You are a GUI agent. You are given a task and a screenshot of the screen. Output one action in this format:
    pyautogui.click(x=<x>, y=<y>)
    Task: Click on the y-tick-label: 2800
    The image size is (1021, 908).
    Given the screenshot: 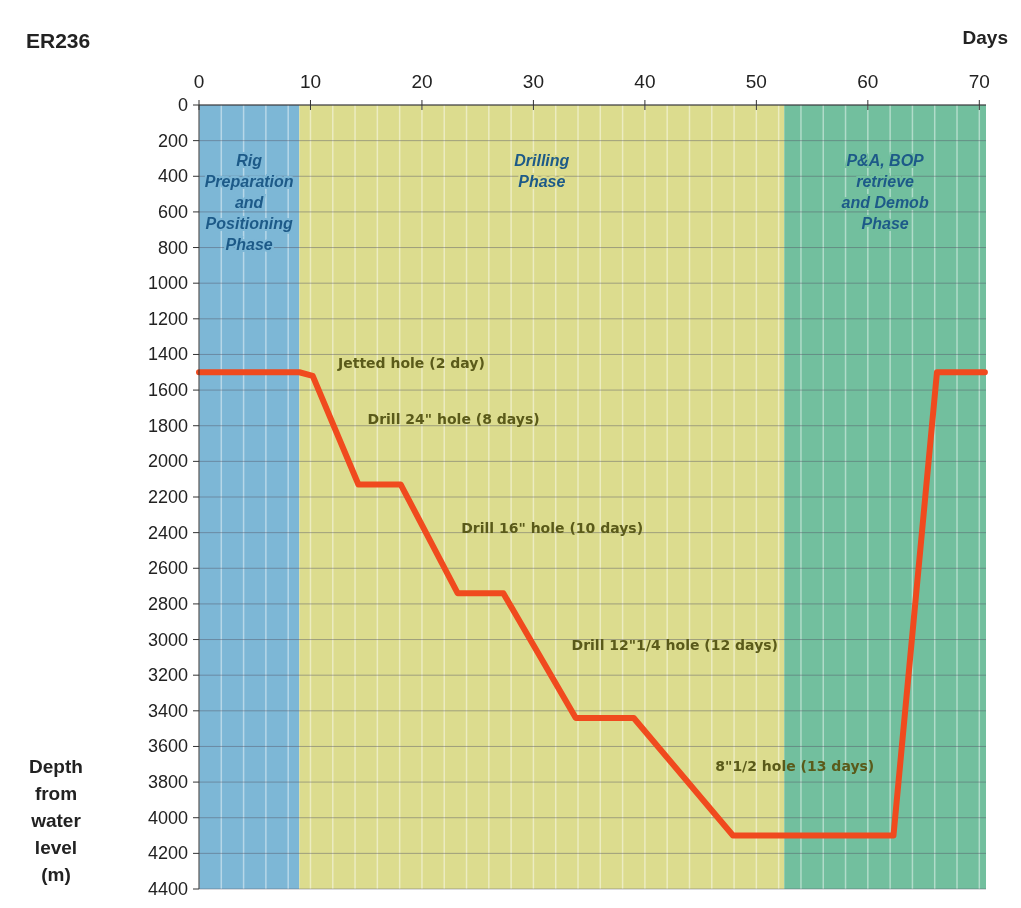 What is the action you would take?
    pyautogui.click(x=167, y=603)
    